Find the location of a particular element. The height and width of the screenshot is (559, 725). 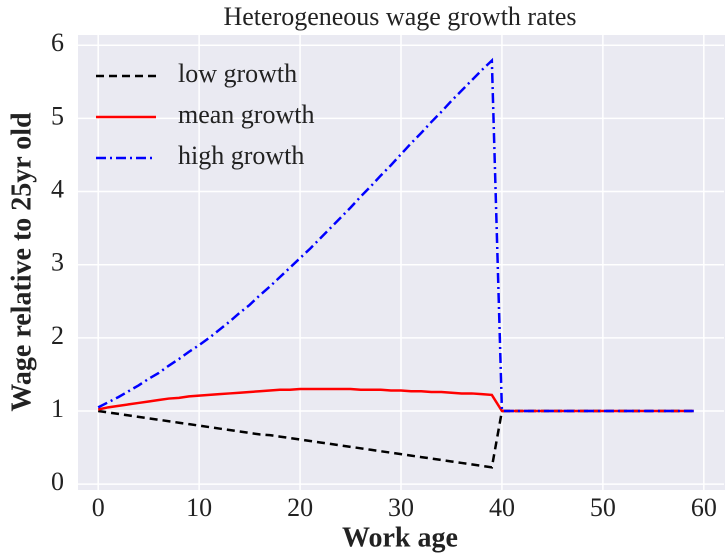

x-tick-label: 10 is located at coordinates (199, 507).